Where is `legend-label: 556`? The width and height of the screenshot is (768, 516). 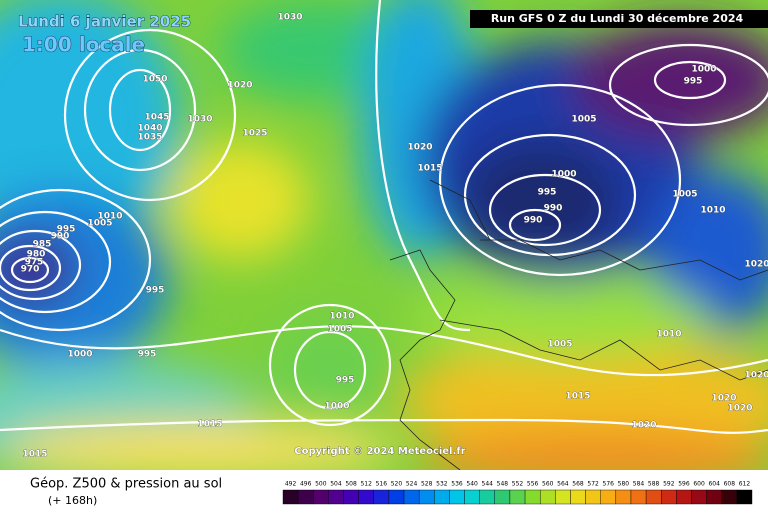
legend-label: 556 is located at coordinates (533, 484).